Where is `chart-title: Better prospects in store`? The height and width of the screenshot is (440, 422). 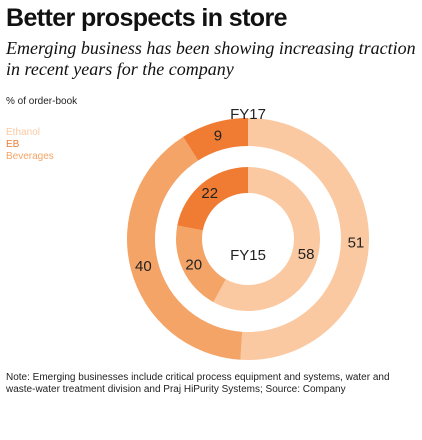 chart-title: Better prospects in store is located at coordinates (147, 18).